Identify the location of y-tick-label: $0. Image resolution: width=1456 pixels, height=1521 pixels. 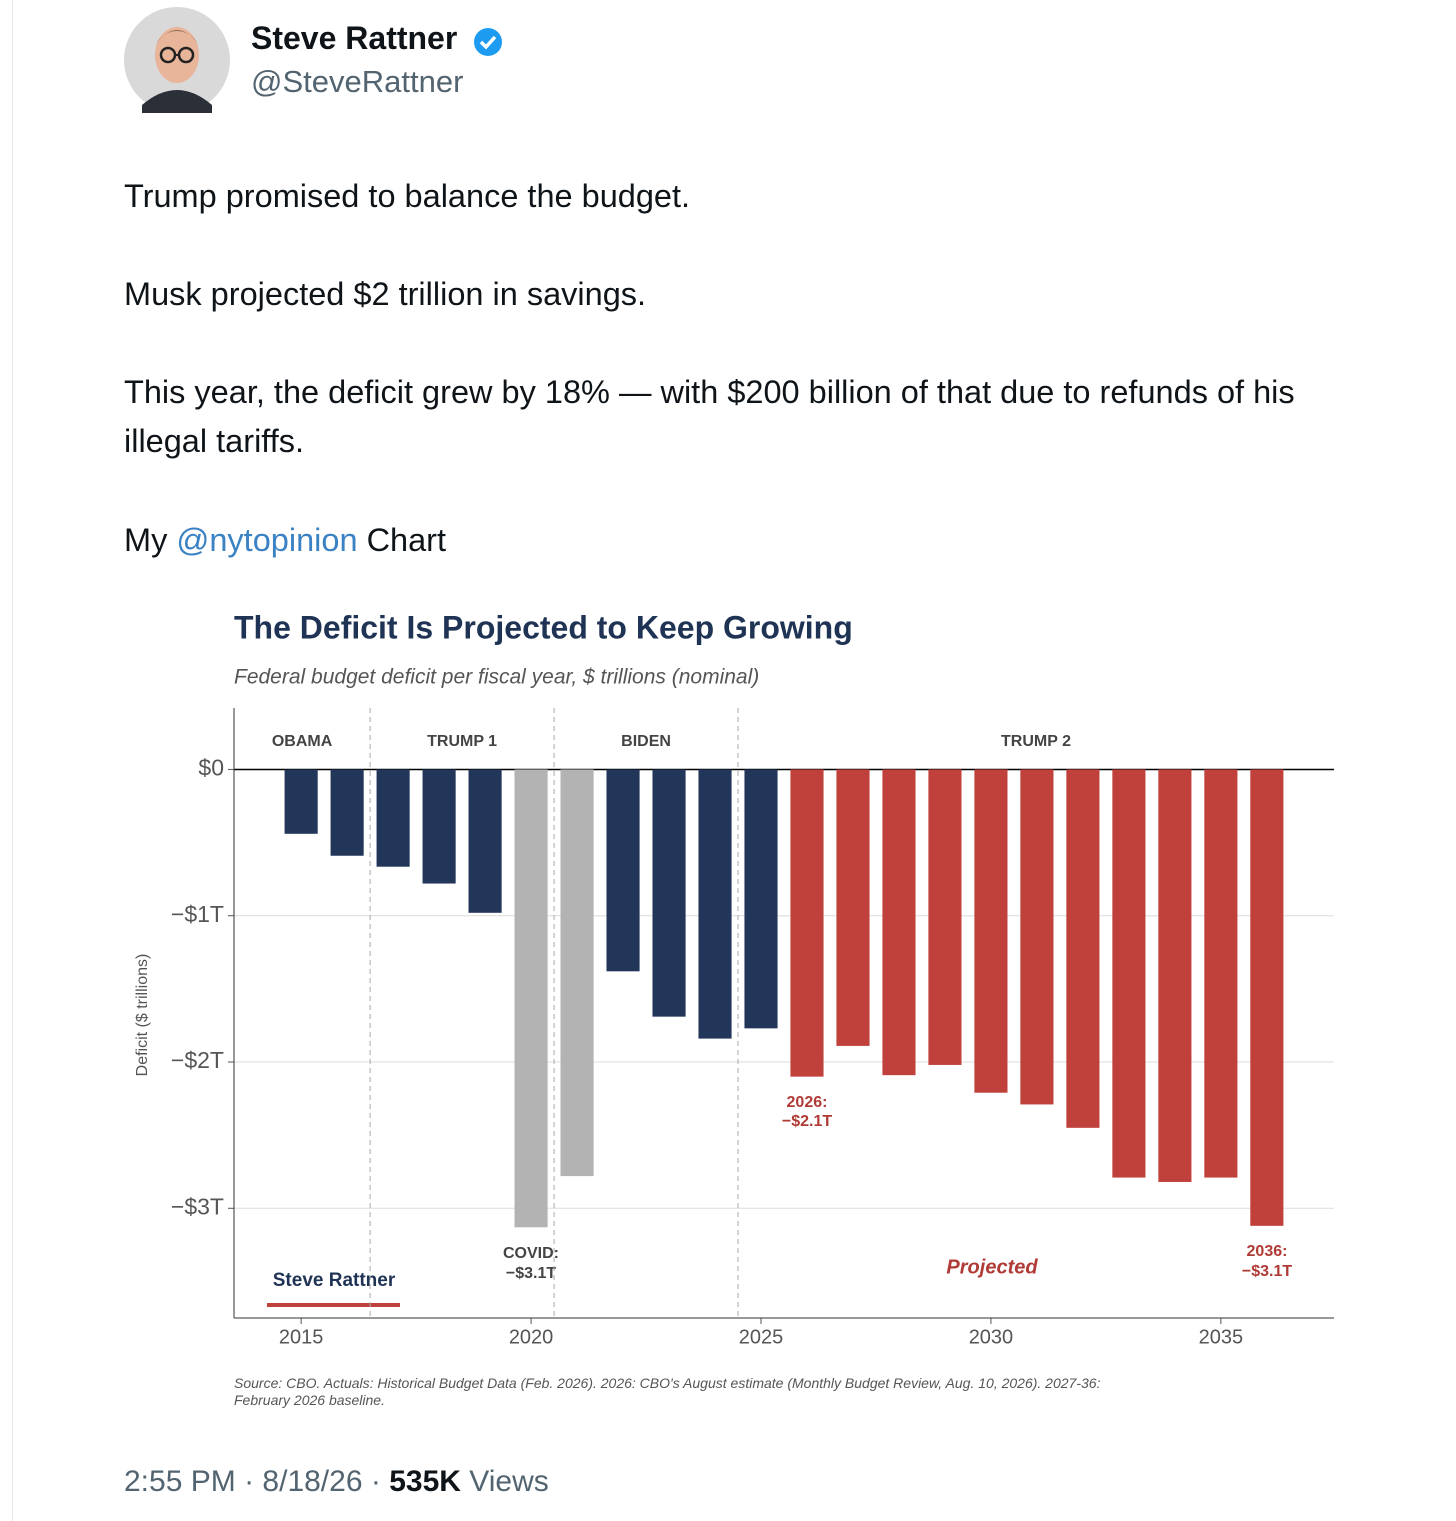
(211, 768).